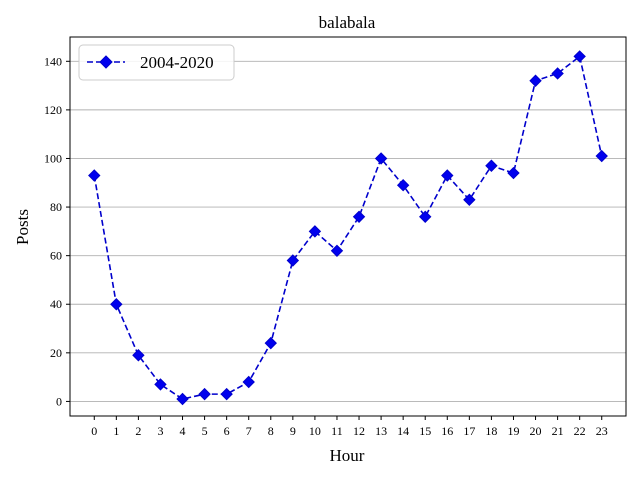 The image size is (640, 485). I want to click on x-tick-label: 20, so click(536, 431).